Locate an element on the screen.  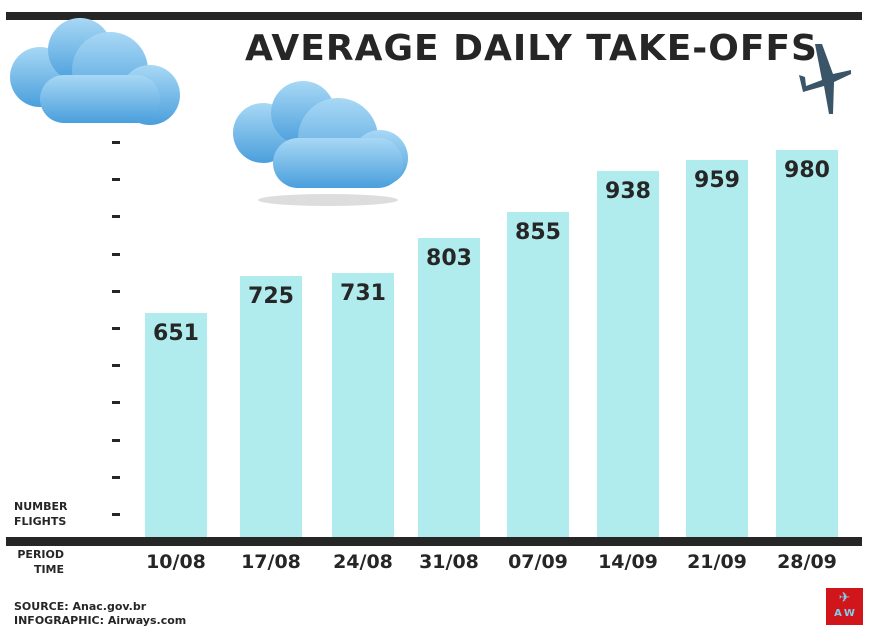
y-label-line: NUMBER is located at coordinates (41, 506).